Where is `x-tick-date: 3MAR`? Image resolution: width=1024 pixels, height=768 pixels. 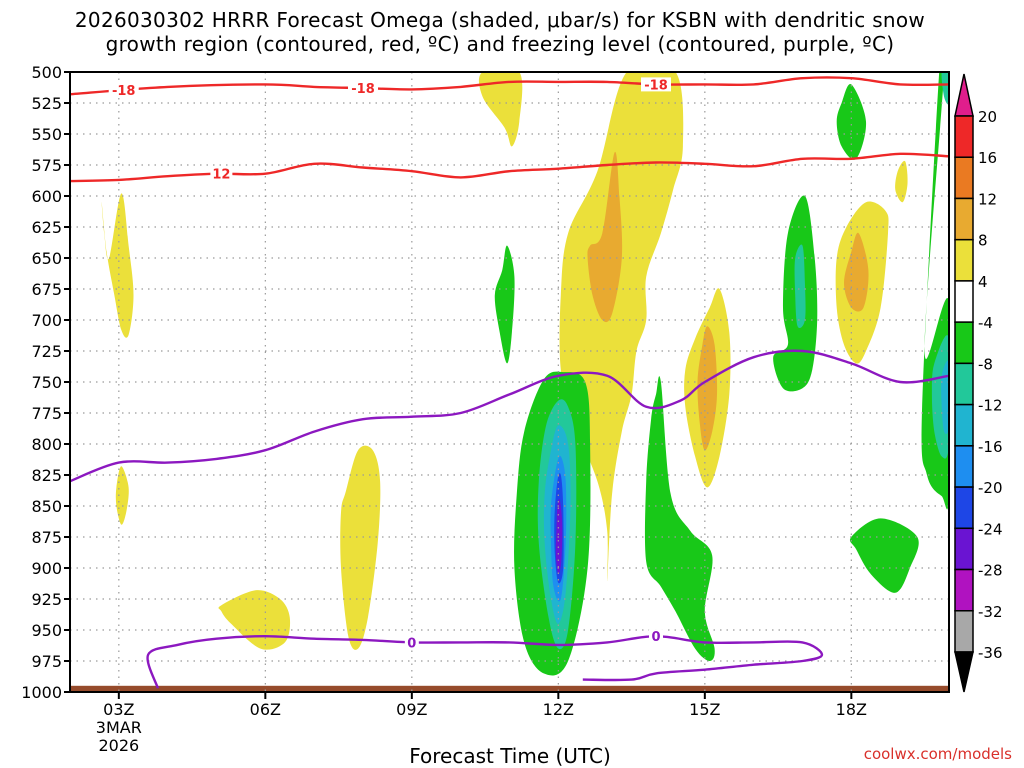
x-tick-date: 3MAR is located at coordinates (119, 727).